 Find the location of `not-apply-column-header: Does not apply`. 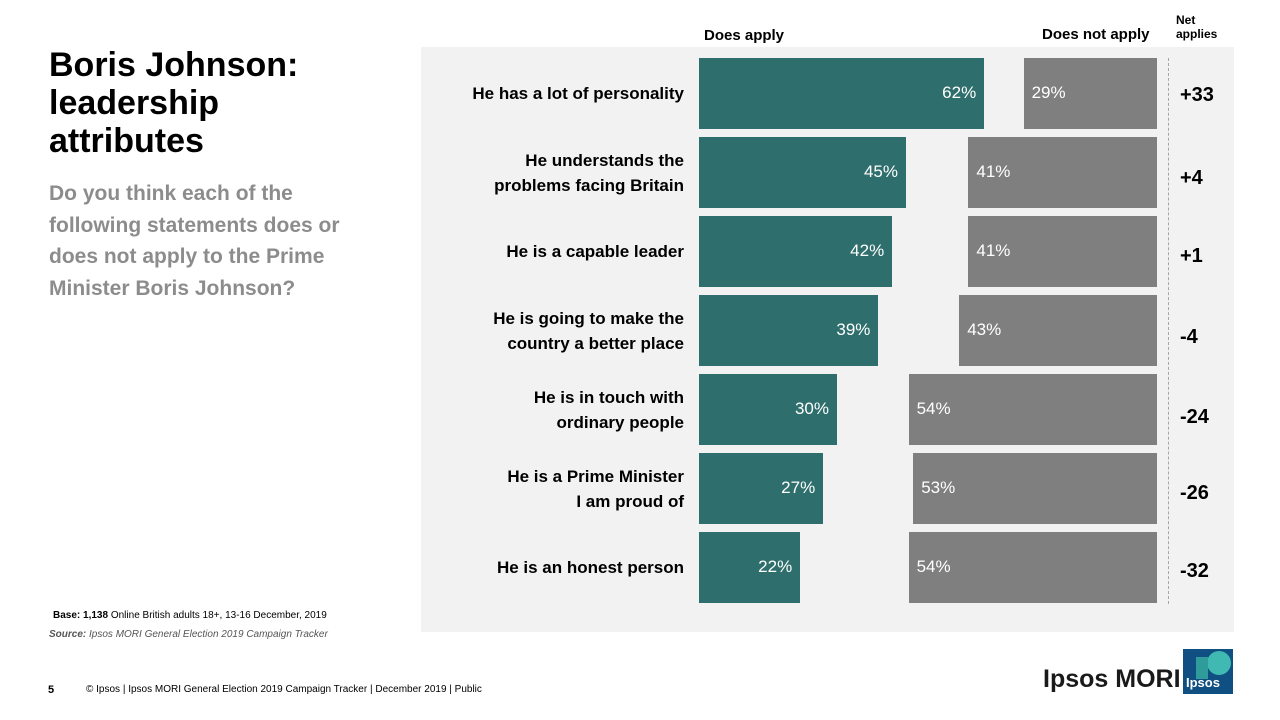

not-apply-column-header: Does not apply is located at coordinates (1096, 34).